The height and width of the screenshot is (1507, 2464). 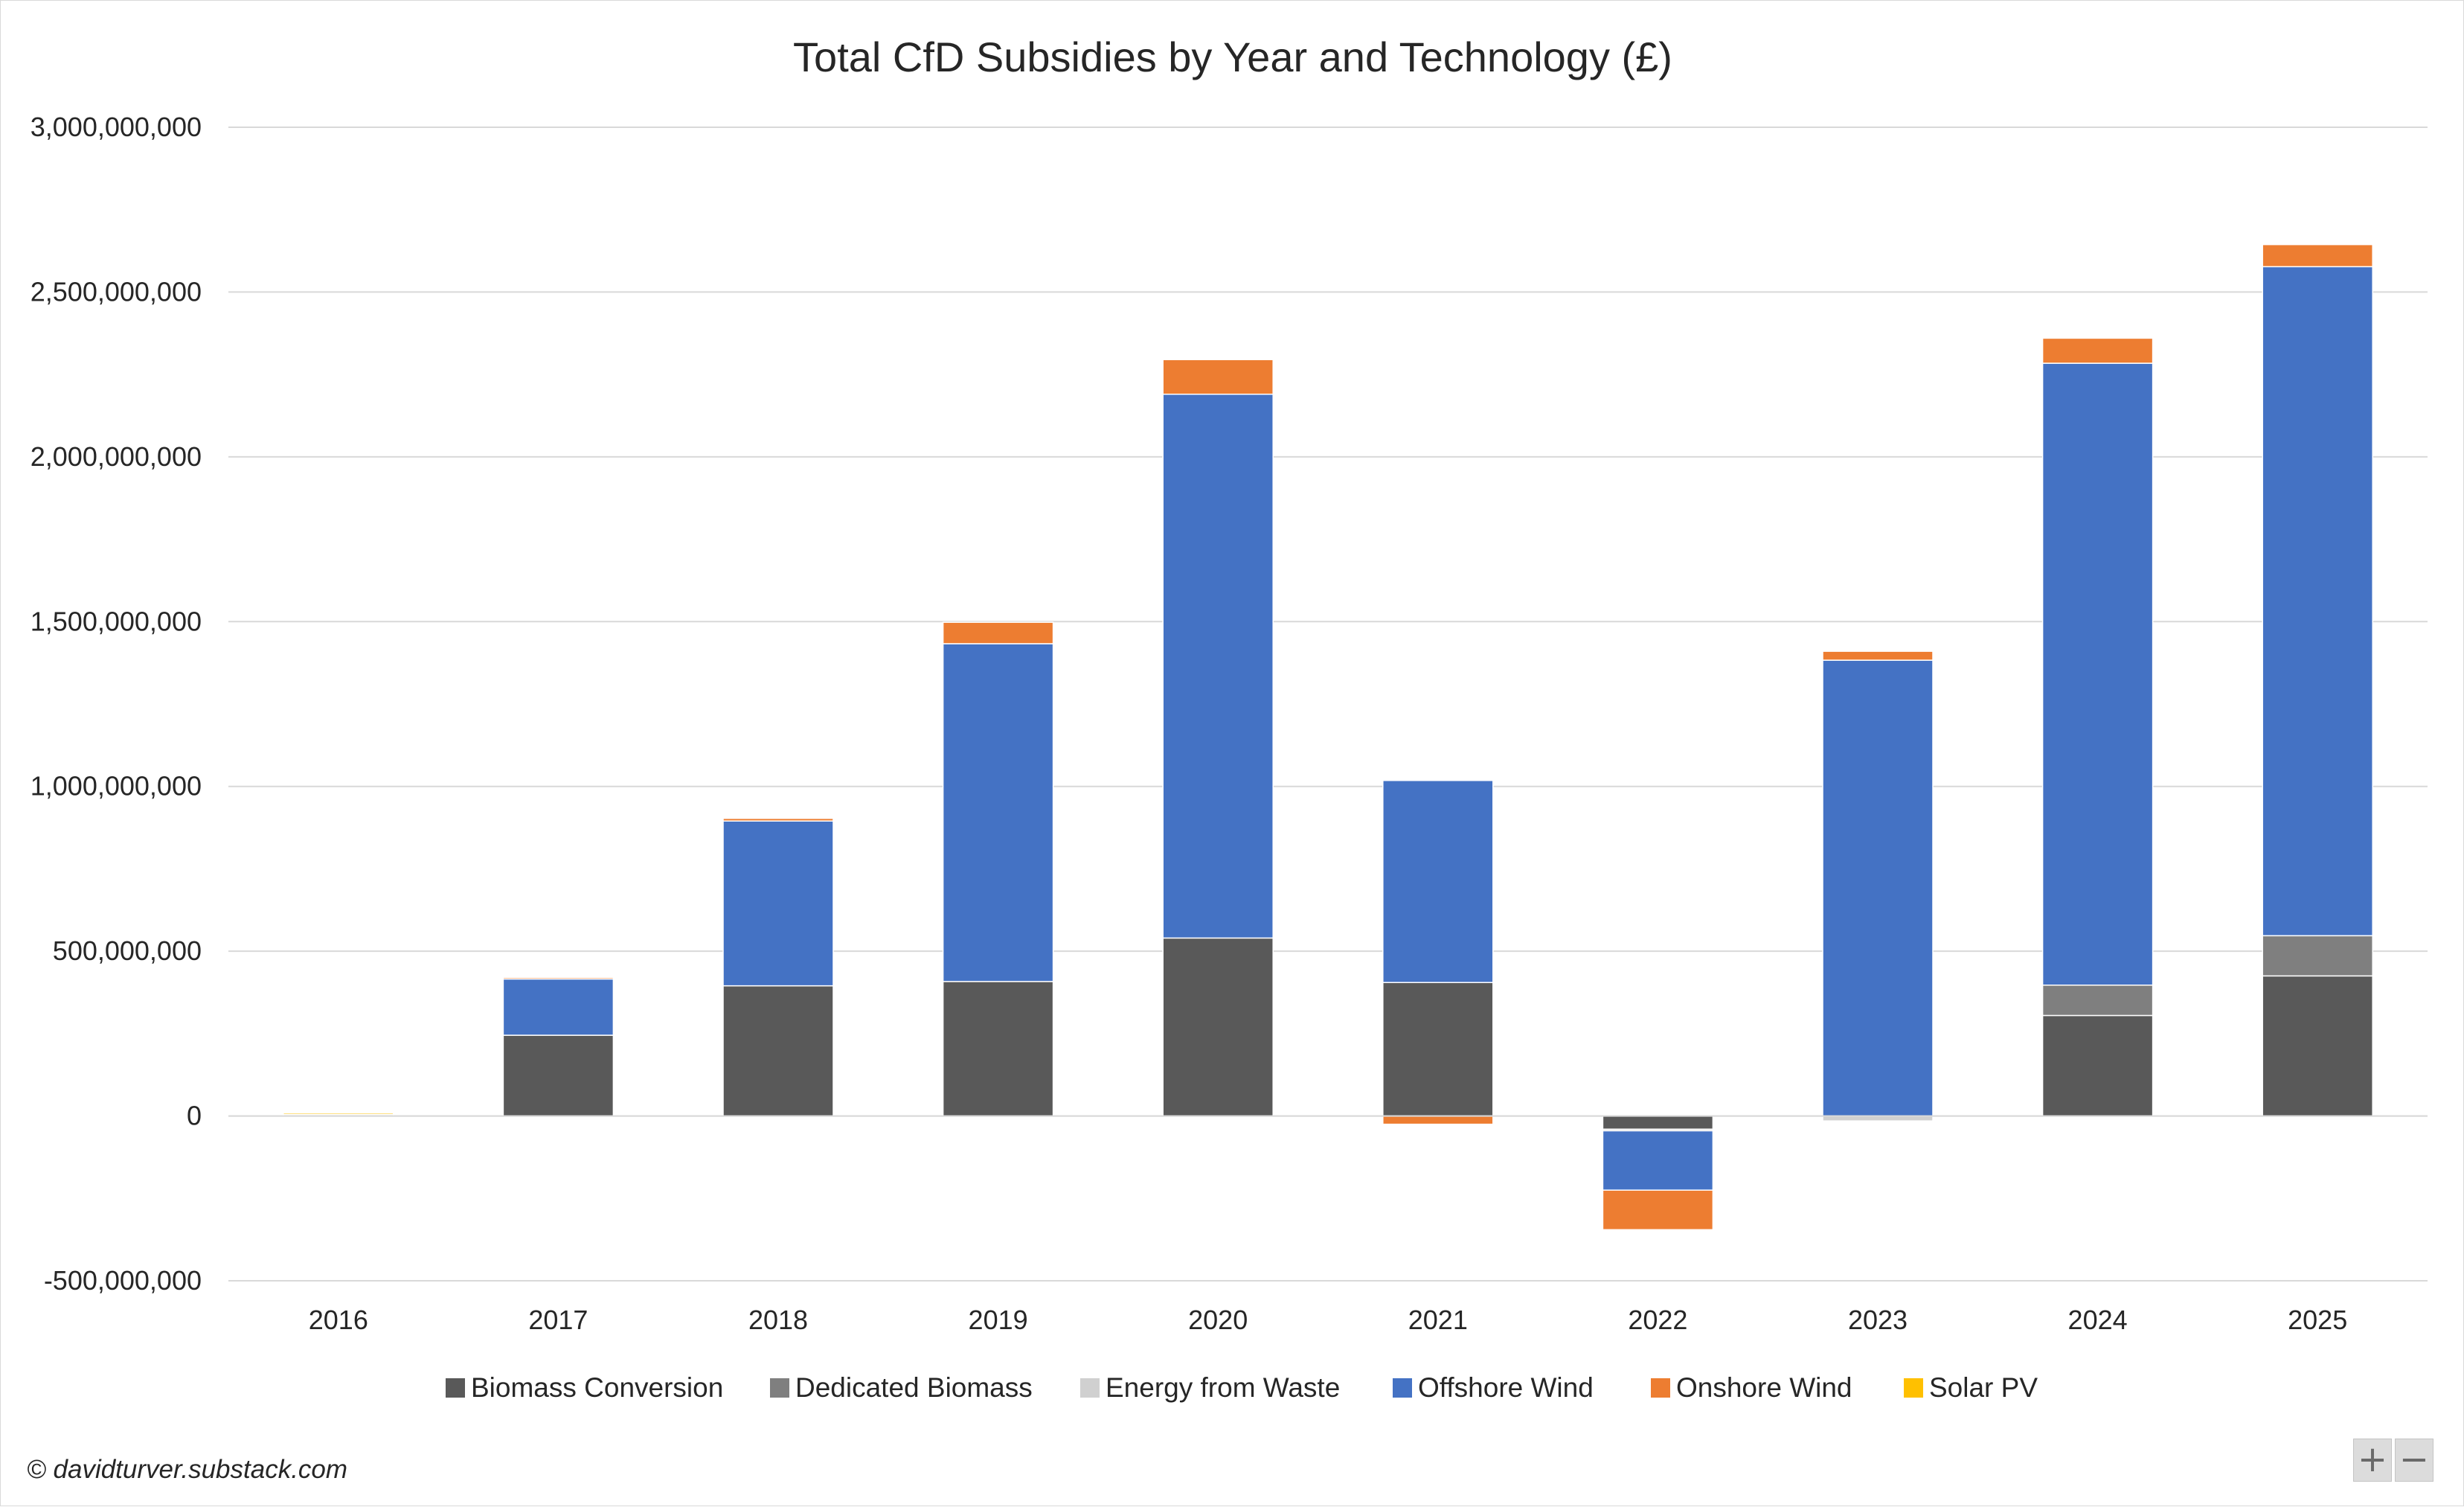 I want to click on legend-label: Dedicated Biomass, so click(x=914, y=1387).